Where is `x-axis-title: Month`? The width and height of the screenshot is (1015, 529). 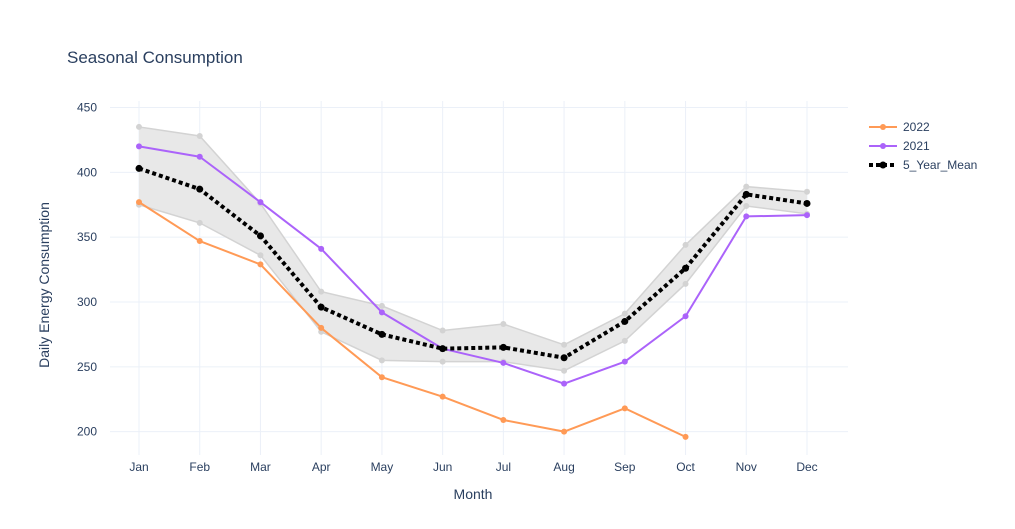 x-axis-title: Month is located at coordinates (473, 494).